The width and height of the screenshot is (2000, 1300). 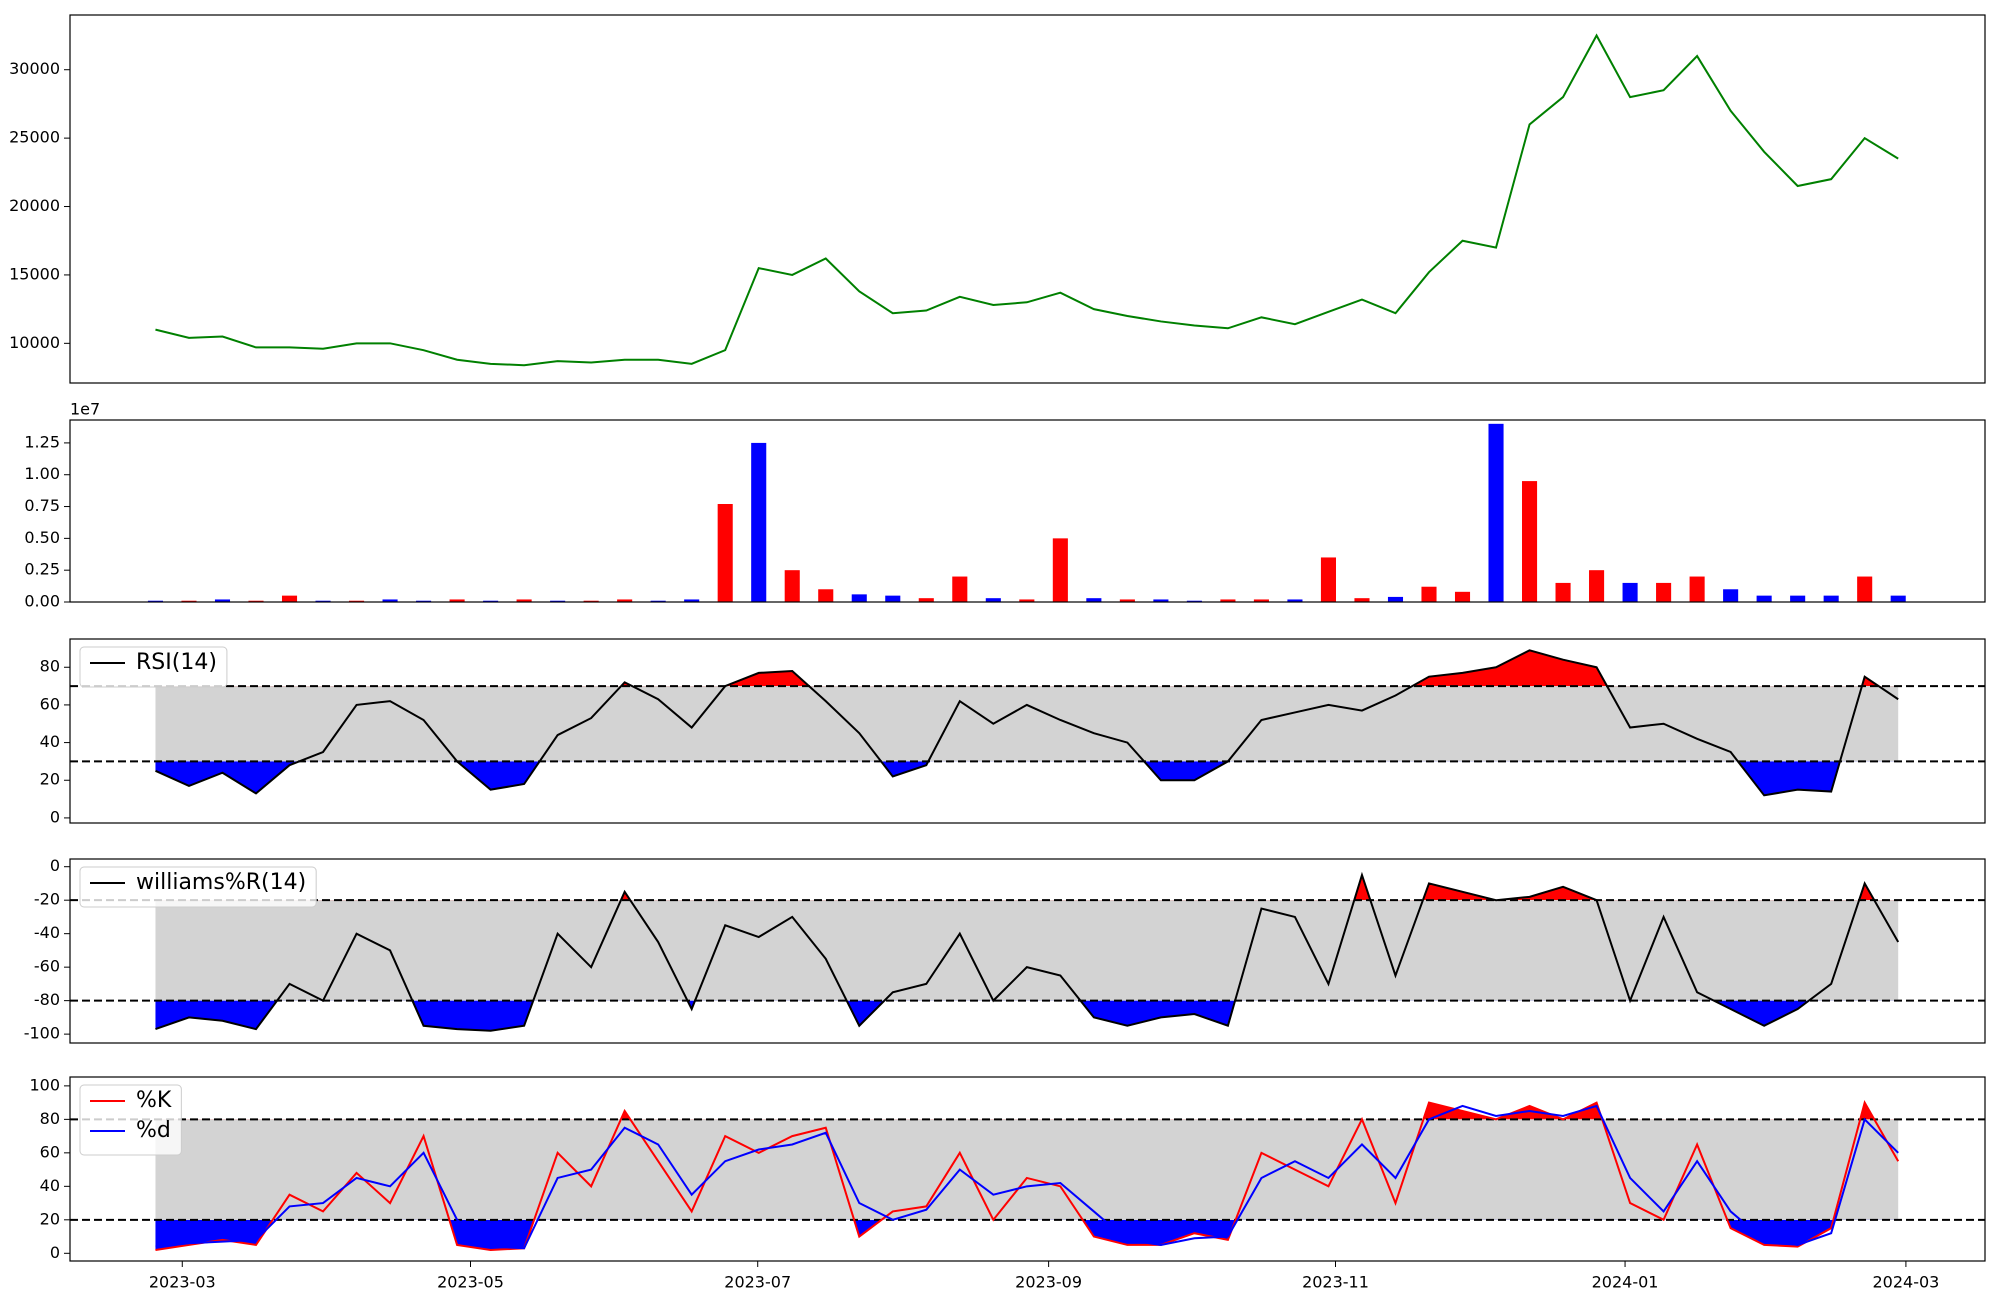 I want to click on offset-label: 1e7, so click(x=85, y=409).